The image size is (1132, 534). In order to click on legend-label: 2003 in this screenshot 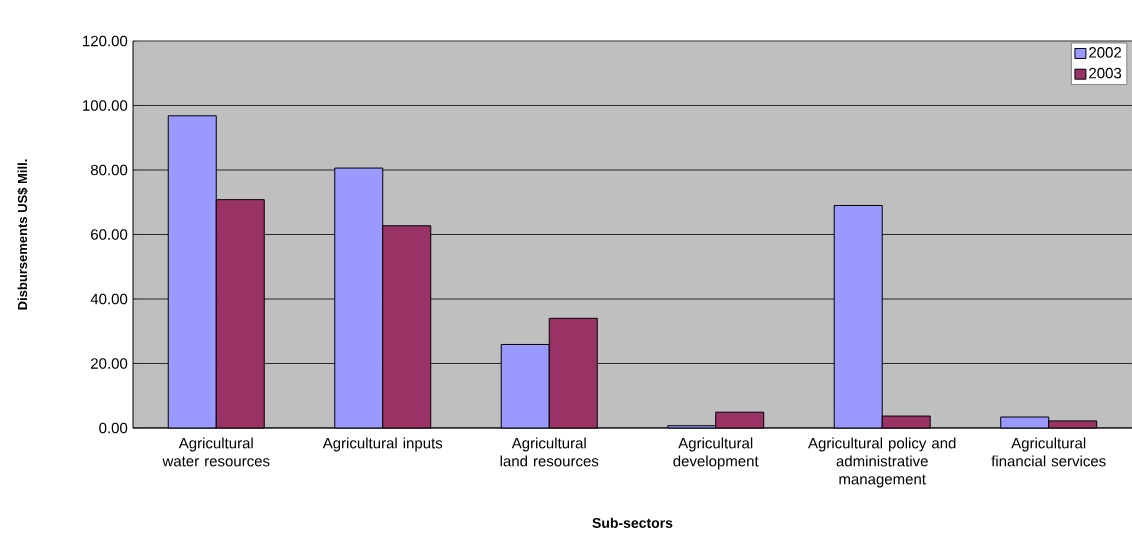, I will do `click(1105, 73)`.